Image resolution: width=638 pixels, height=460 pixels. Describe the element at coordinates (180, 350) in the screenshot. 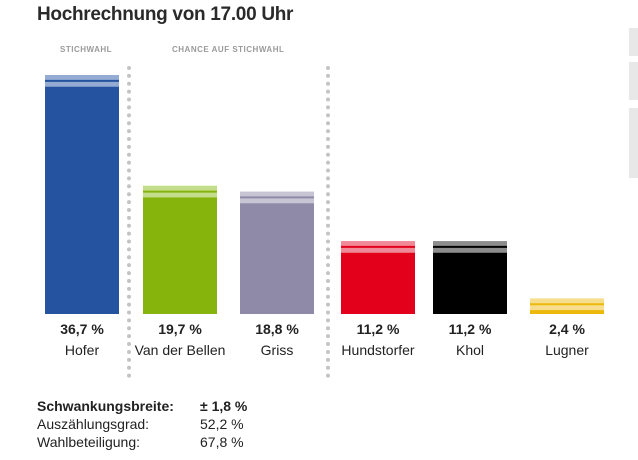

I see `bar-category-label-1: Van der Bellen` at that location.